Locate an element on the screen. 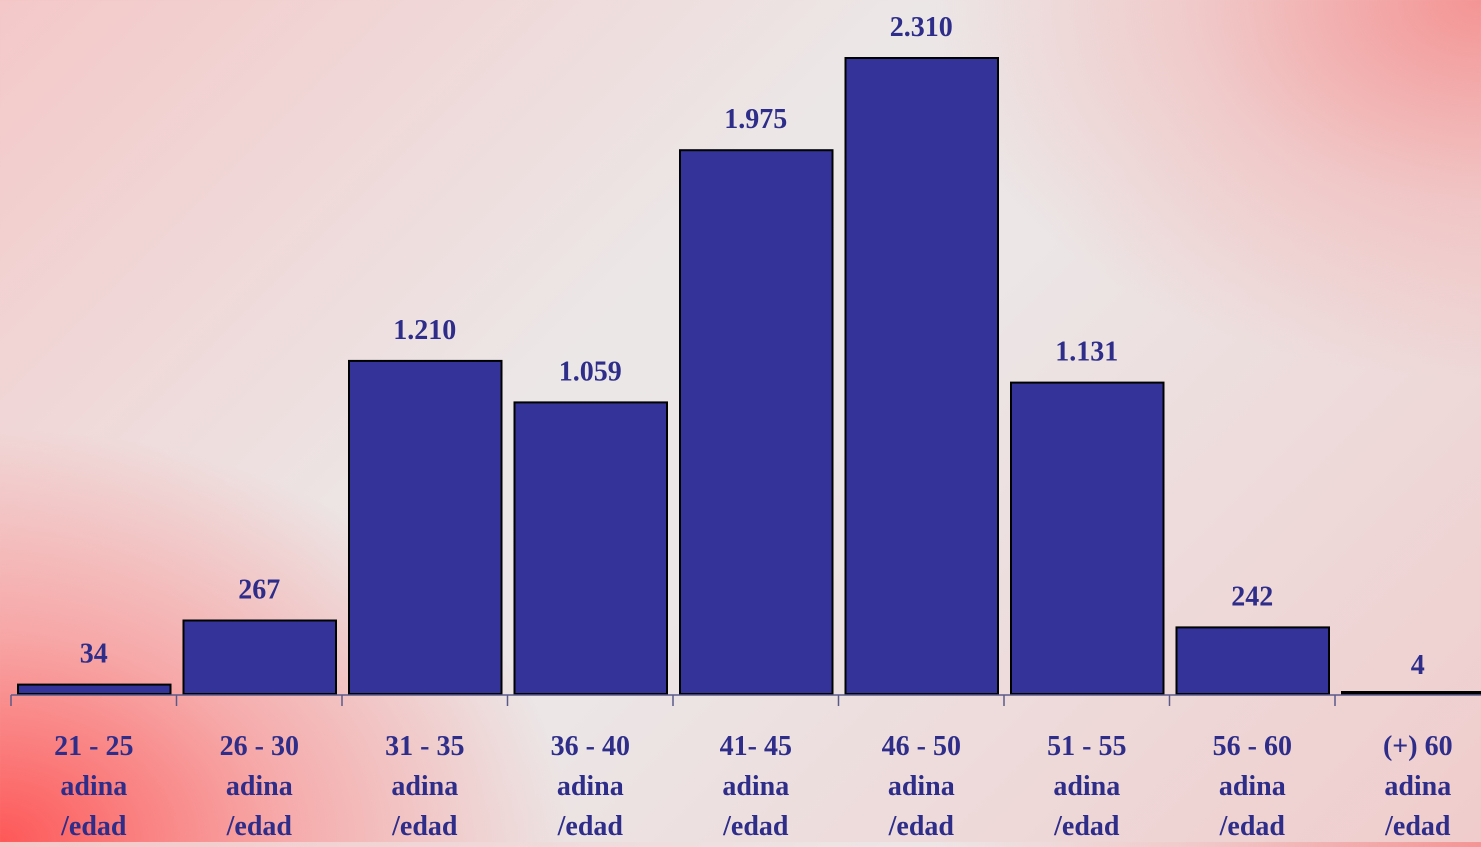 This screenshot has width=1481, height=847. category-label-3-line-2: /edad is located at coordinates (590, 826).